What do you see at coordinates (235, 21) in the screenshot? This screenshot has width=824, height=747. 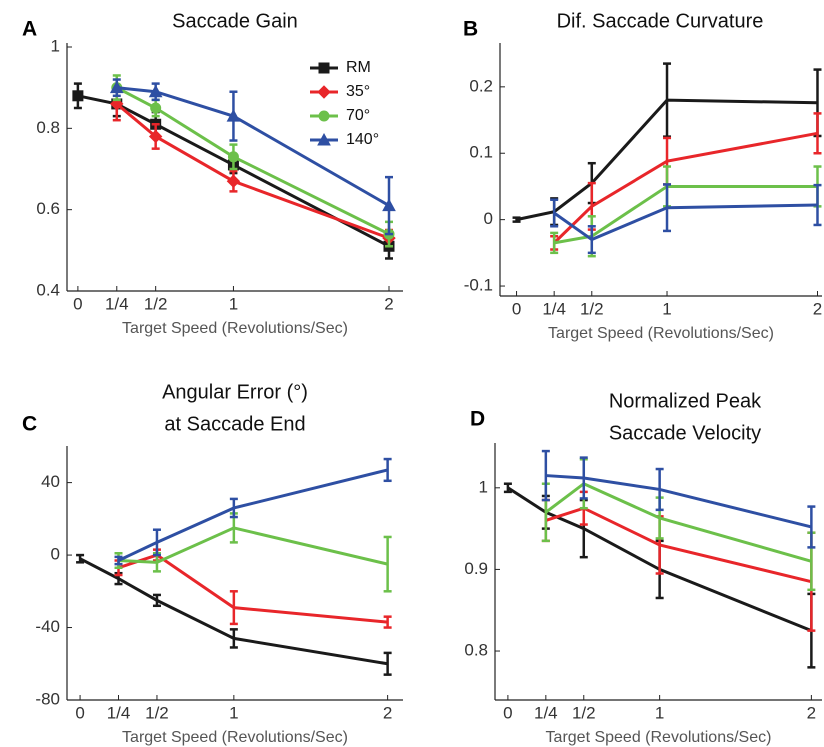 I see `chart-title: Saccade Gain` at bounding box center [235, 21].